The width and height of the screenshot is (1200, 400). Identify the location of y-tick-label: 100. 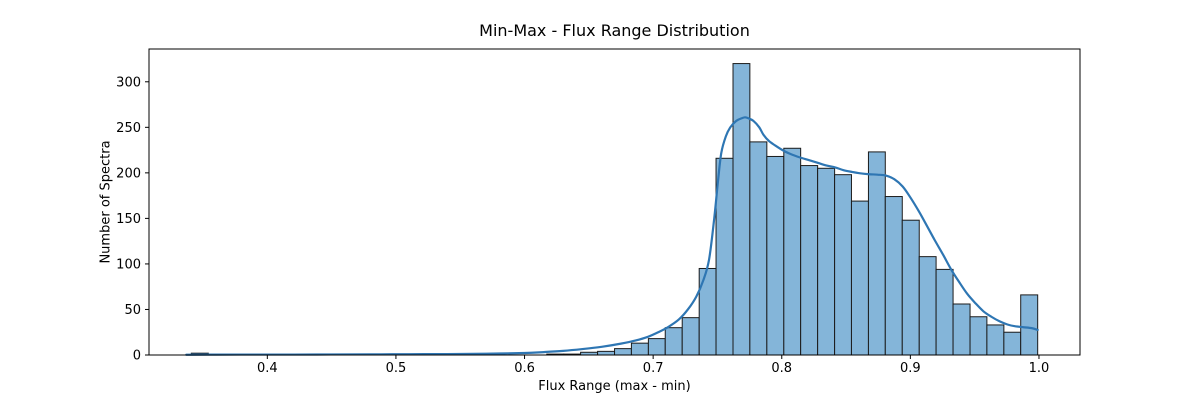
(128, 264).